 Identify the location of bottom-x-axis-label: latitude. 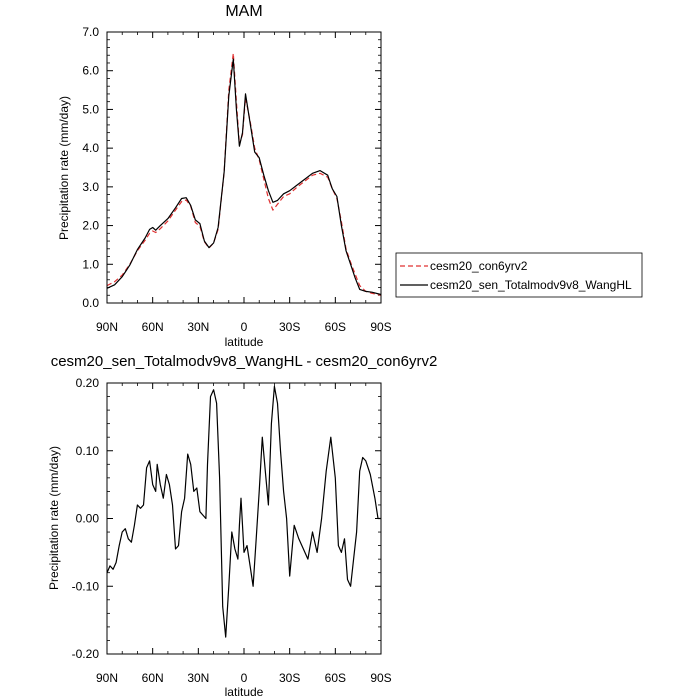
(244, 692).